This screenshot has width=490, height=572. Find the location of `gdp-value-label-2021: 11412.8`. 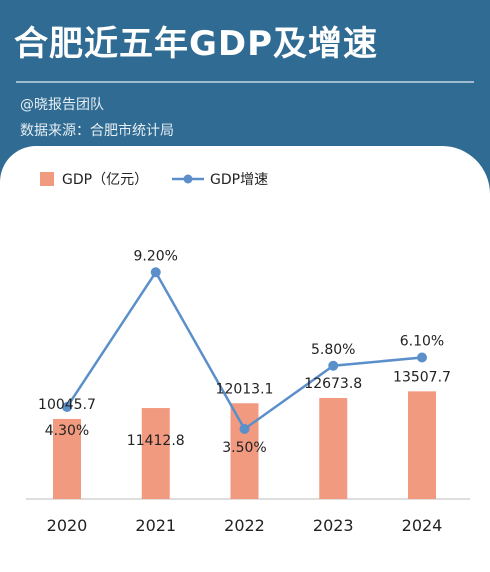

gdp-value-label-2021: 11412.8 is located at coordinates (156, 441).